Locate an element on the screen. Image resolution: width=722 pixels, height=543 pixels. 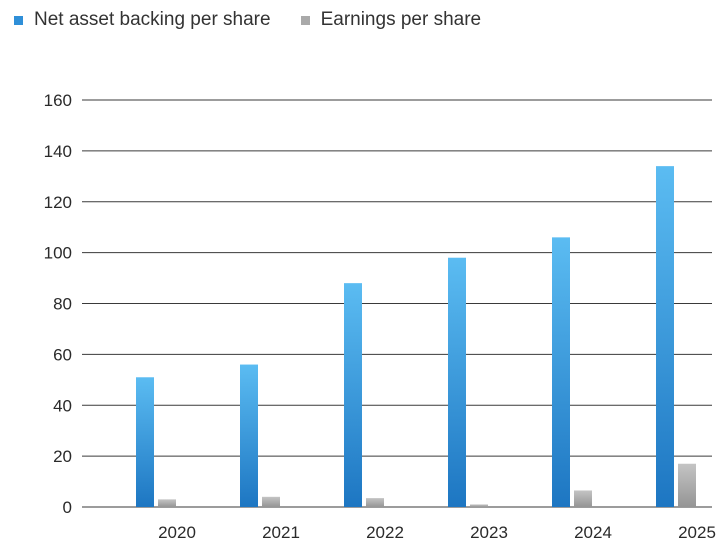
x-axis: 2020 2021 2022 2023 2024 2025 is located at coordinates (437, 532).